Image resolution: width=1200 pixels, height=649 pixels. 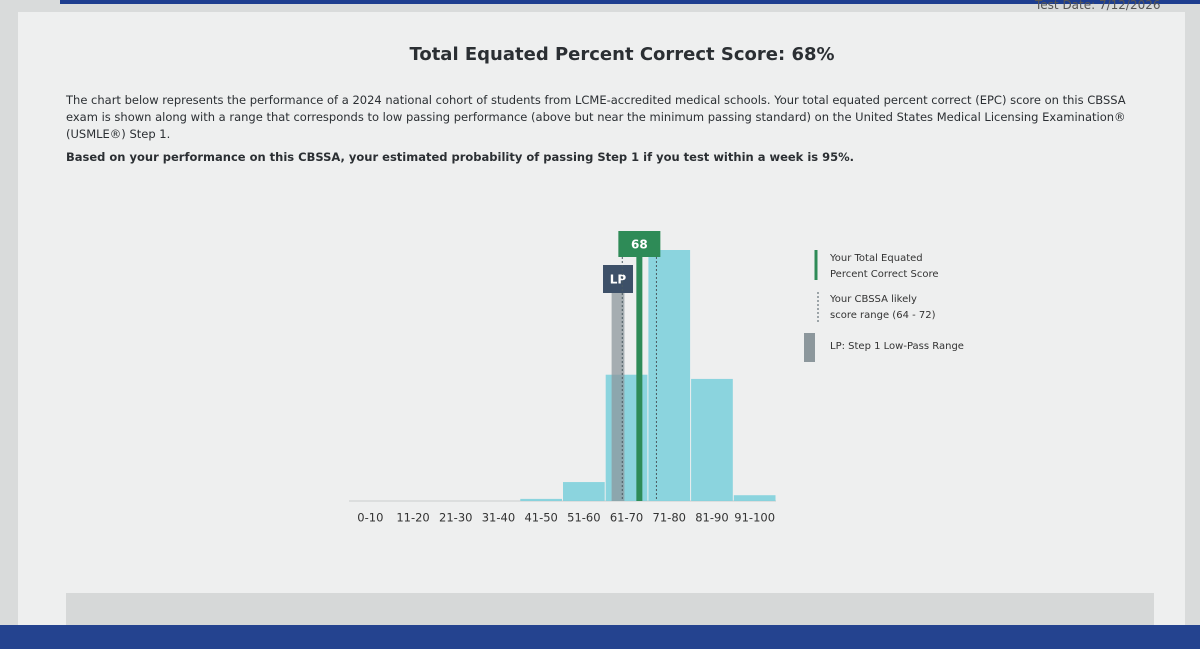 What do you see at coordinates (412, 518) in the screenshot?
I see `x-tick-label: 11-20` at bounding box center [412, 518].